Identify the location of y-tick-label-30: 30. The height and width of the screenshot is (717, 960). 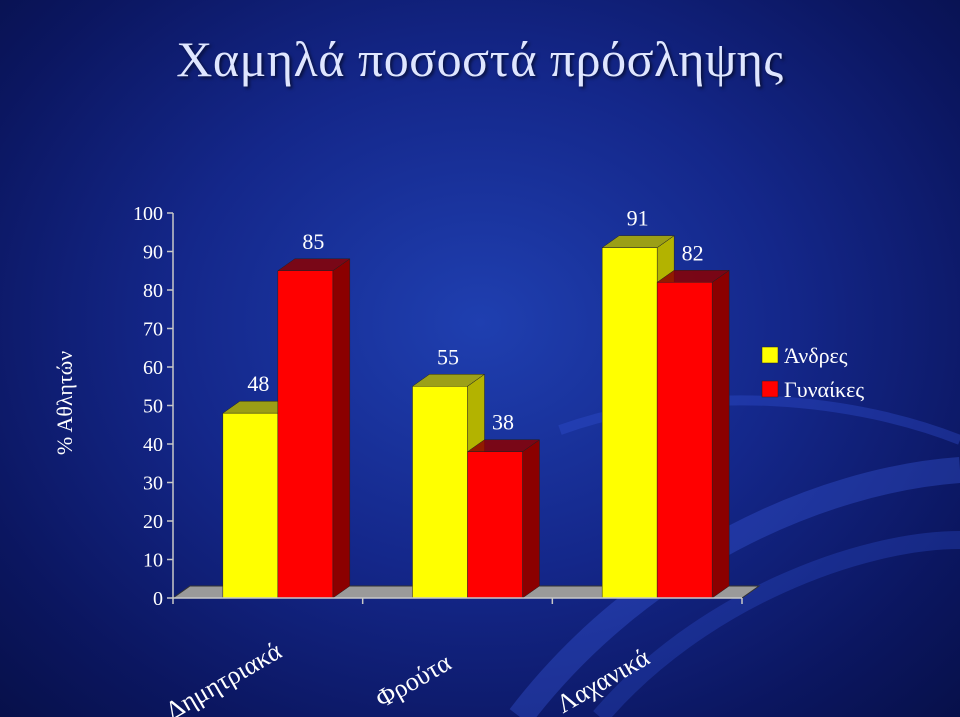
(153, 484).